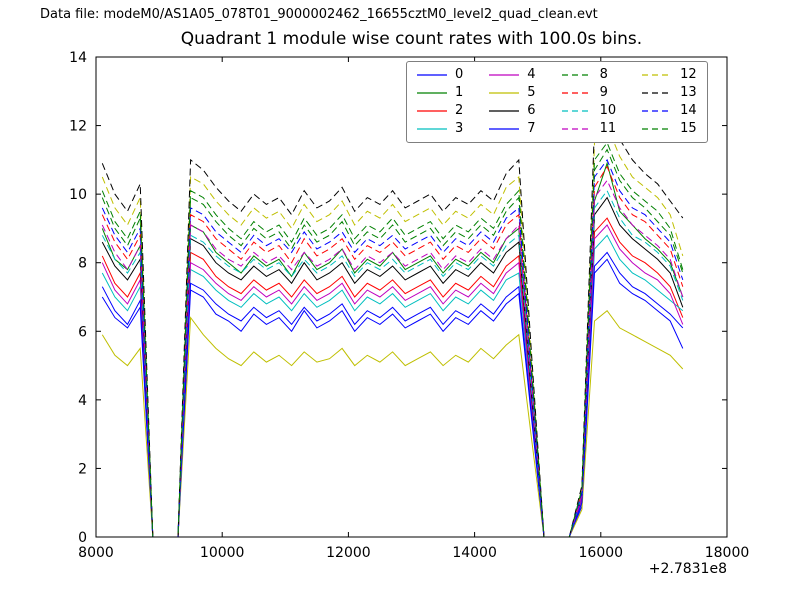 The width and height of the screenshot is (800, 600). Describe the element at coordinates (82, 538) in the screenshot. I see `y-tick-label: 0` at that location.